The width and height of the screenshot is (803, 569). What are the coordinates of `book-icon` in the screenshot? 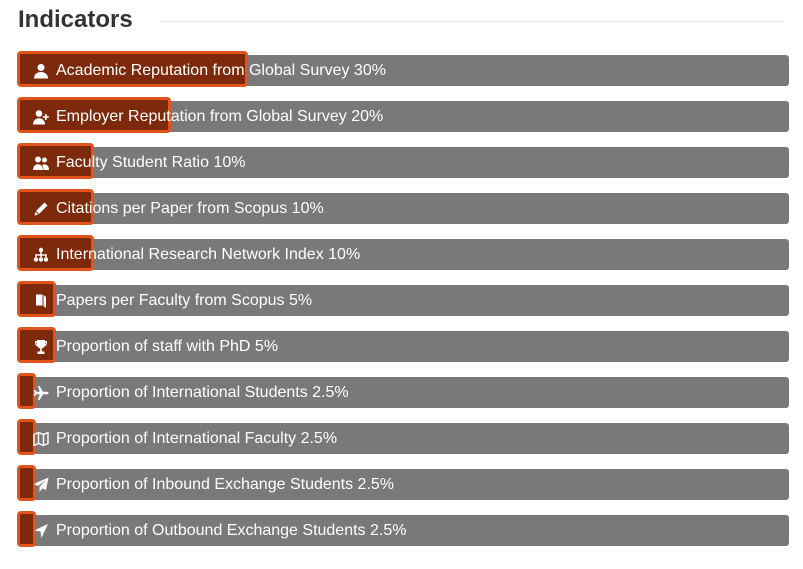 It's located at (41, 301).